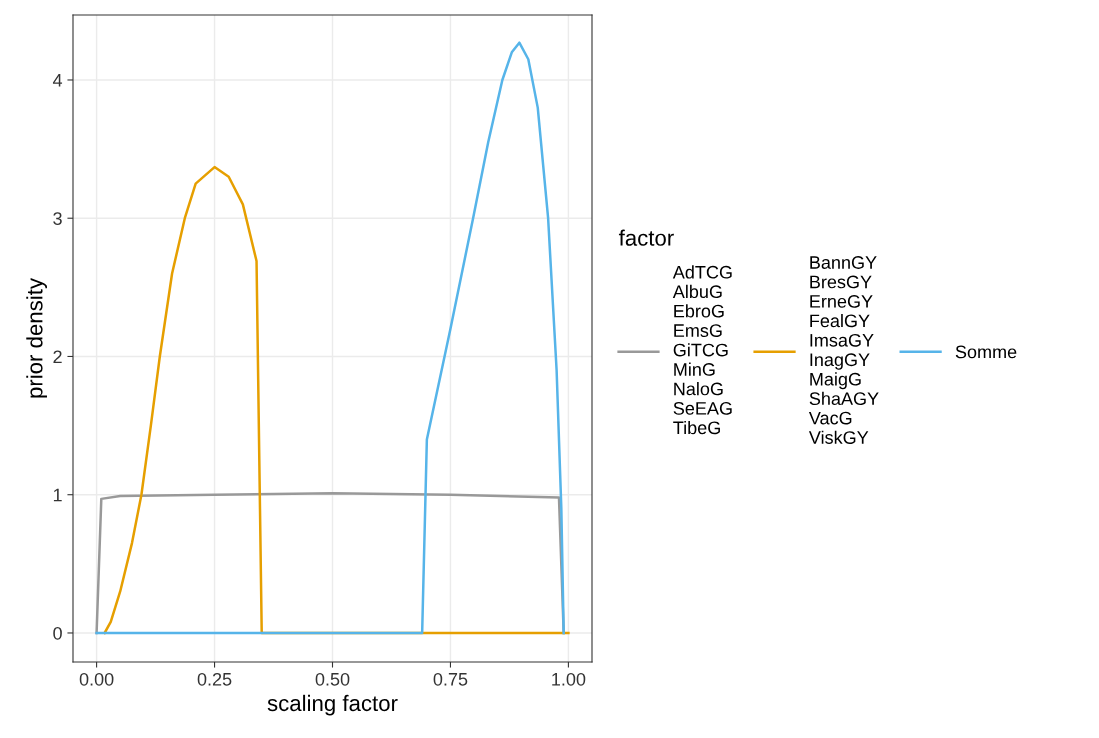 This screenshot has height=738, width=1099. What do you see at coordinates (214, 679) in the screenshot?
I see `x-tick-label: 0.25` at bounding box center [214, 679].